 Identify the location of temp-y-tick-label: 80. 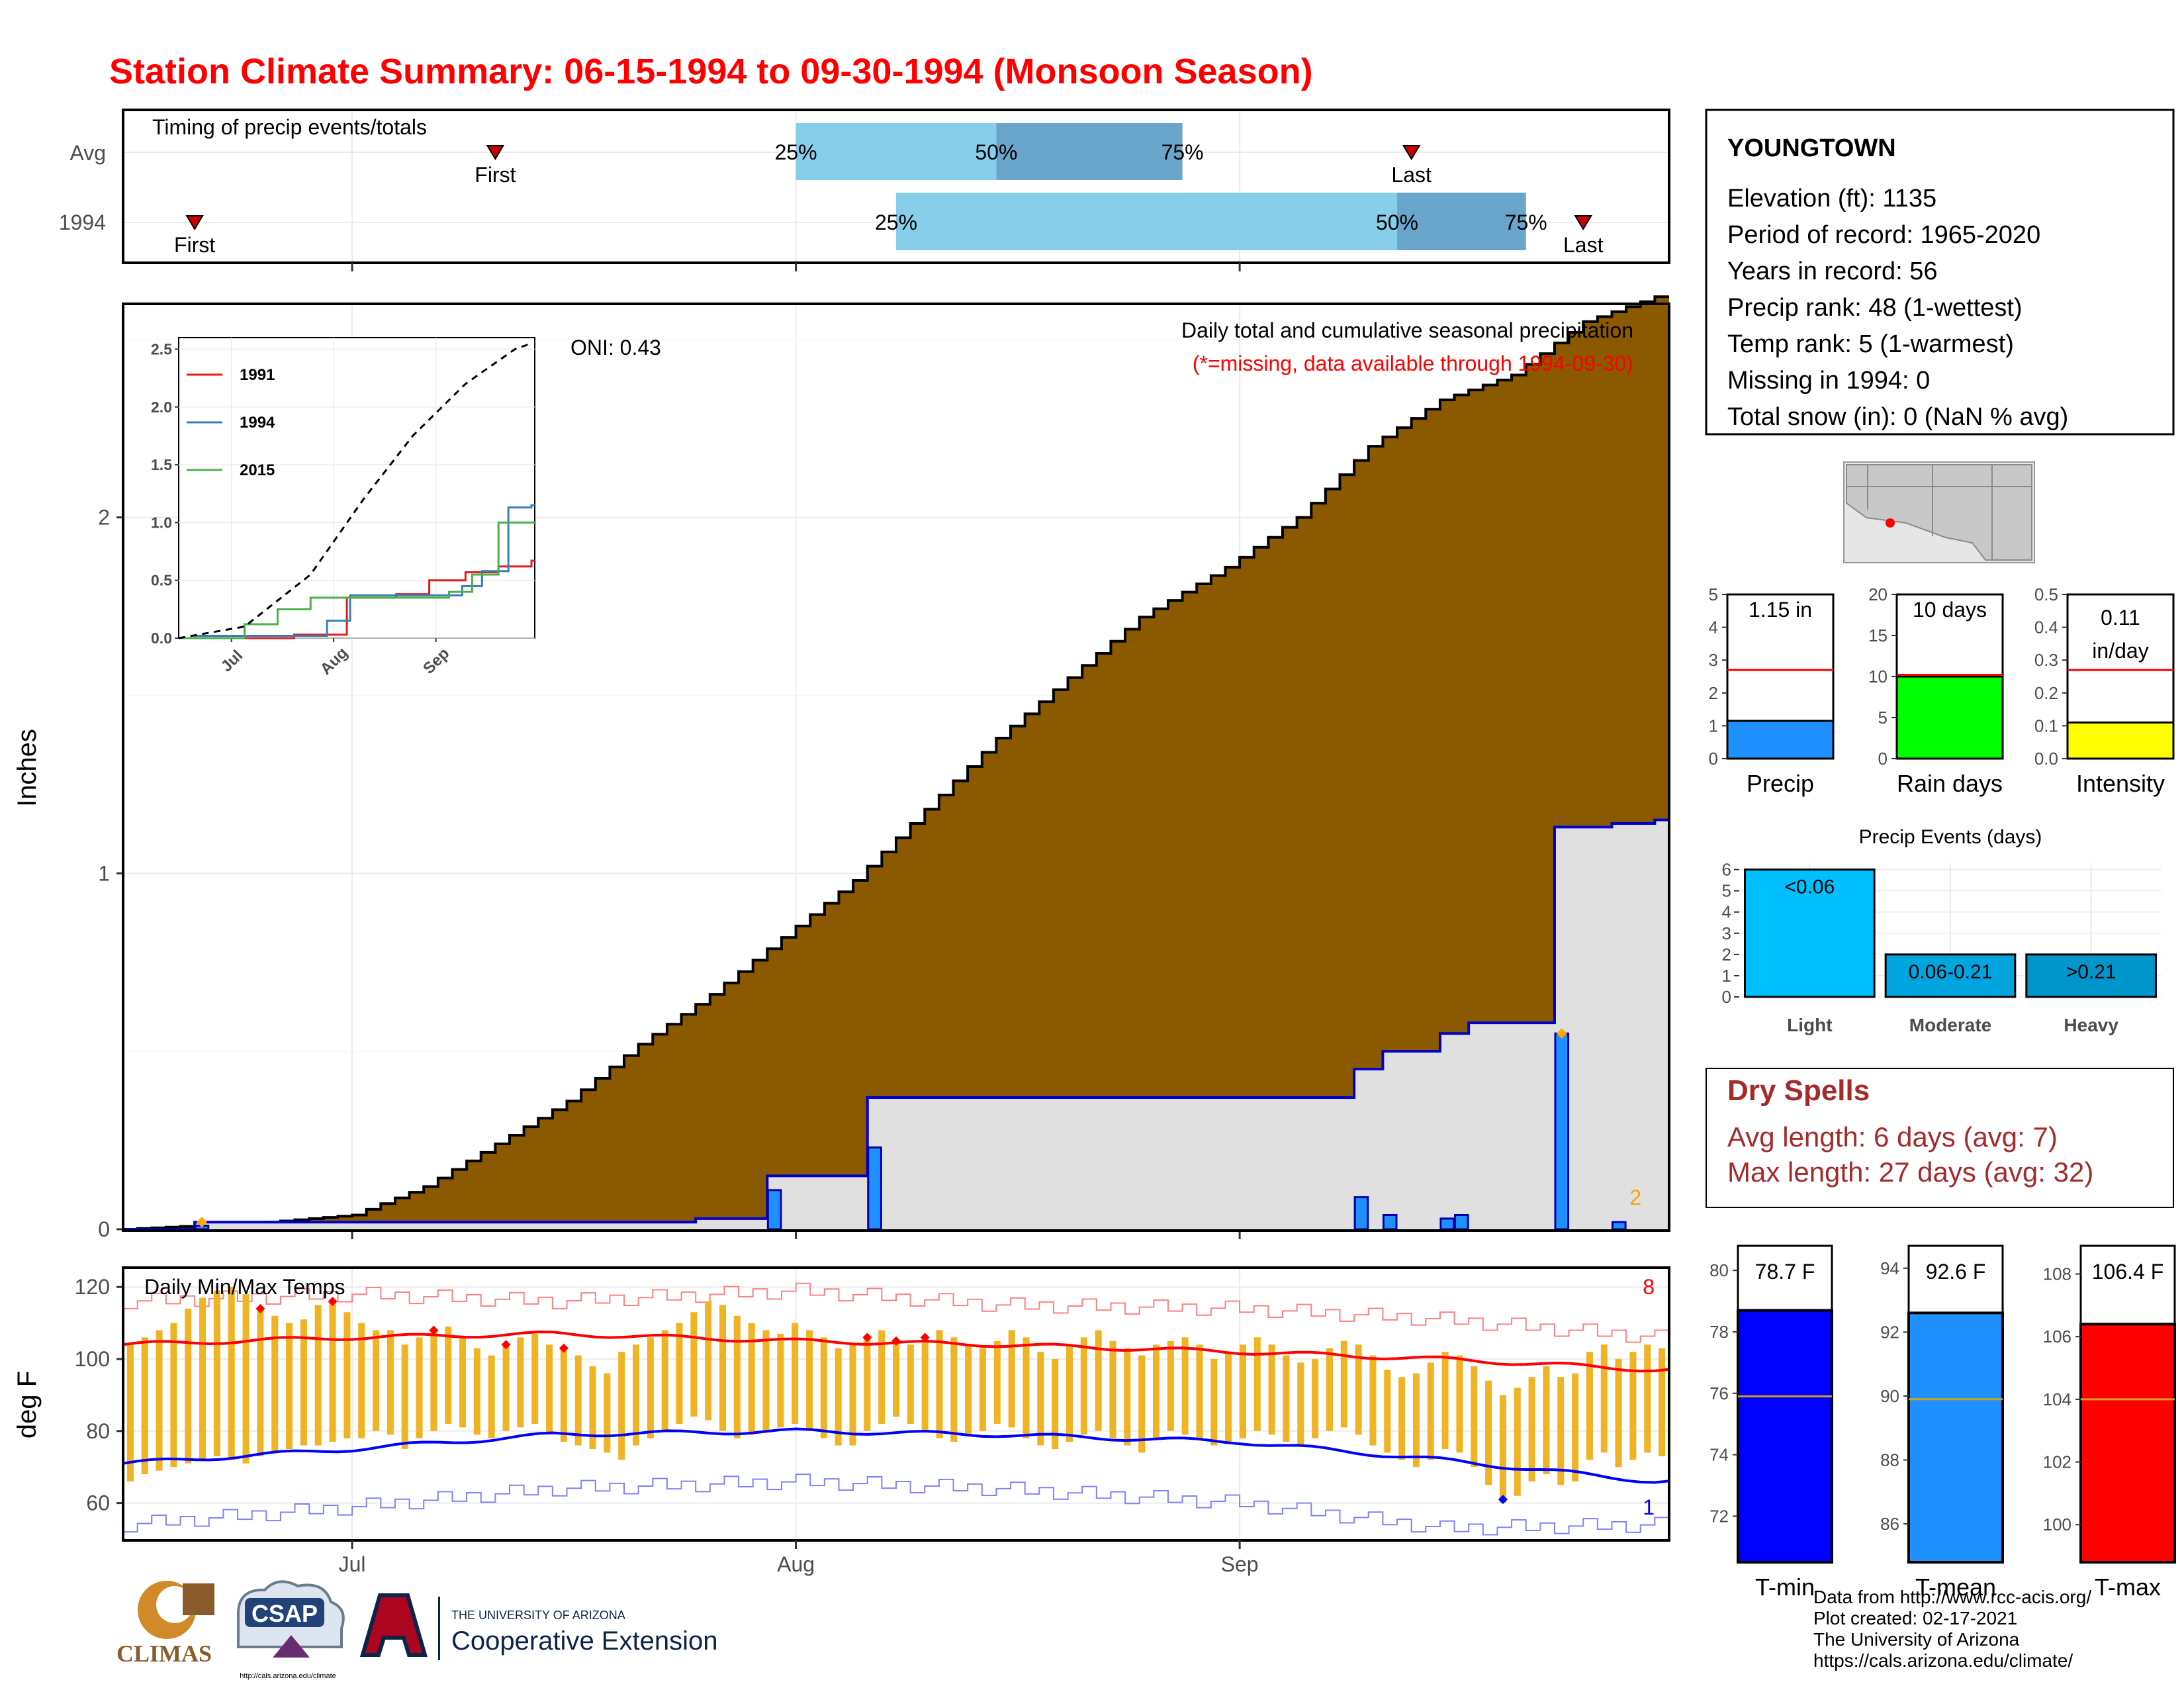
(98, 1431).